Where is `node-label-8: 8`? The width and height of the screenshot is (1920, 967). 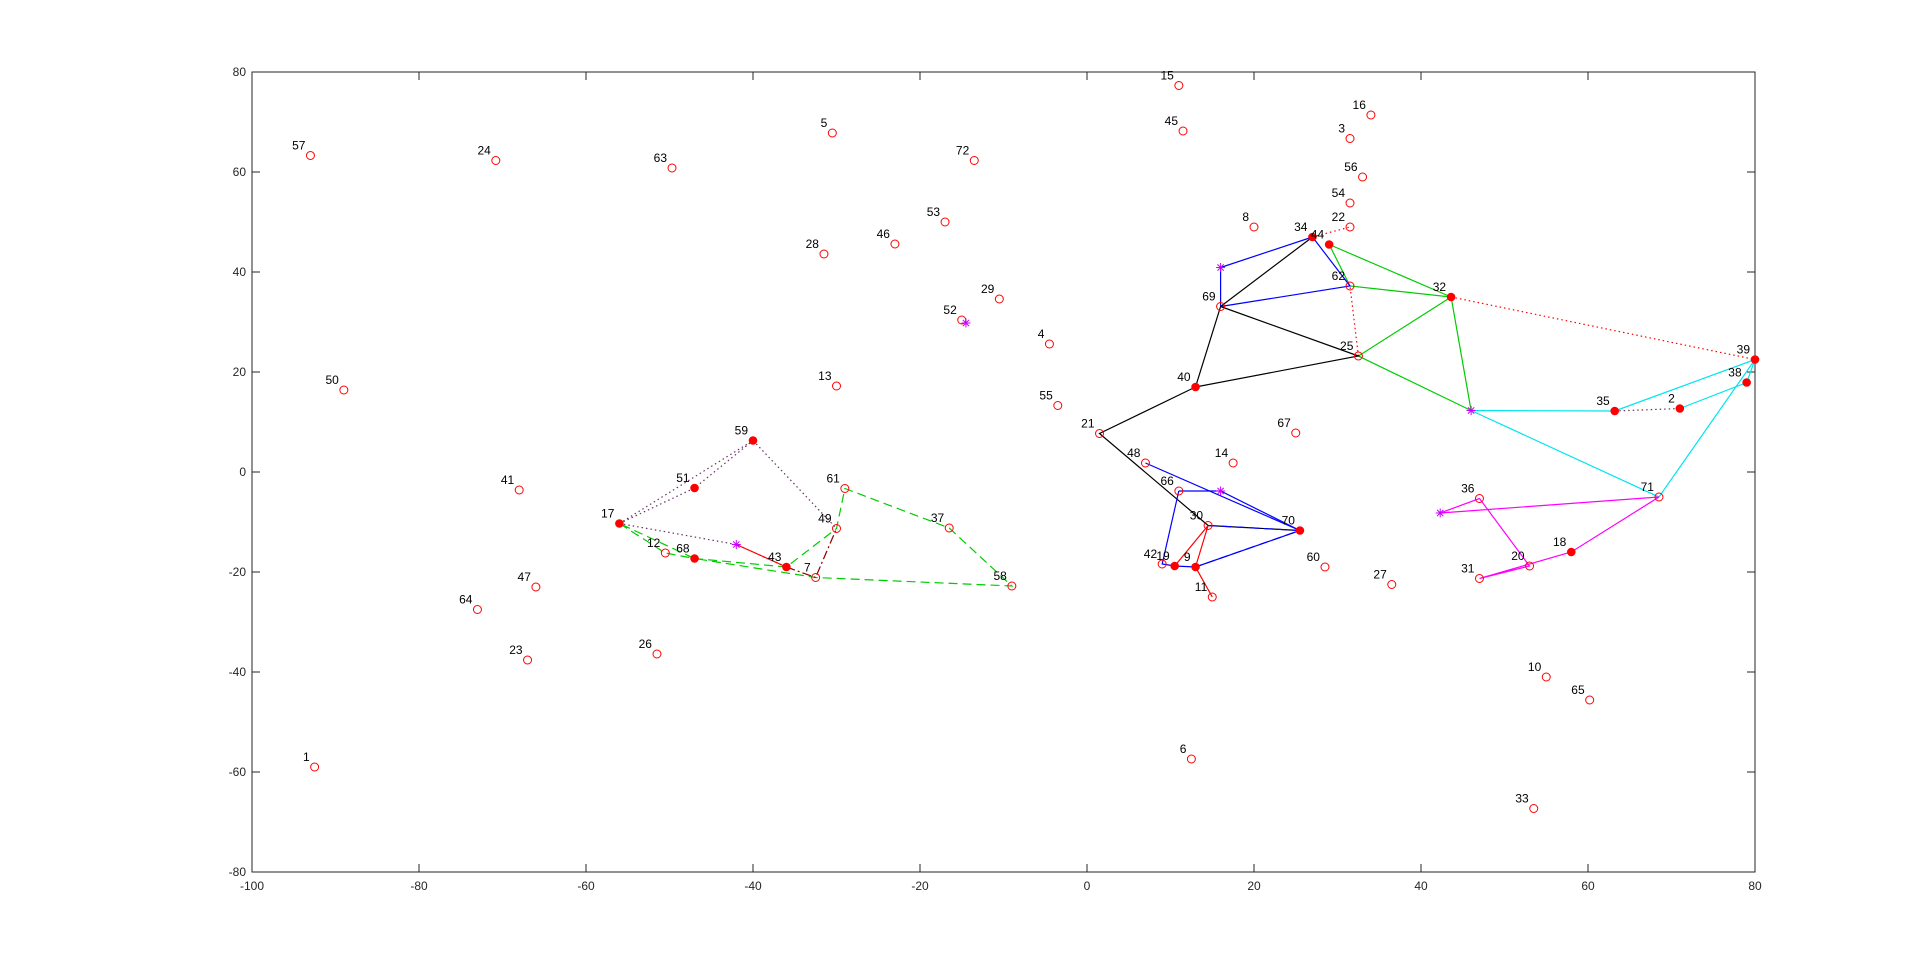
node-label-8: 8 is located at coordinates (1245, 217).